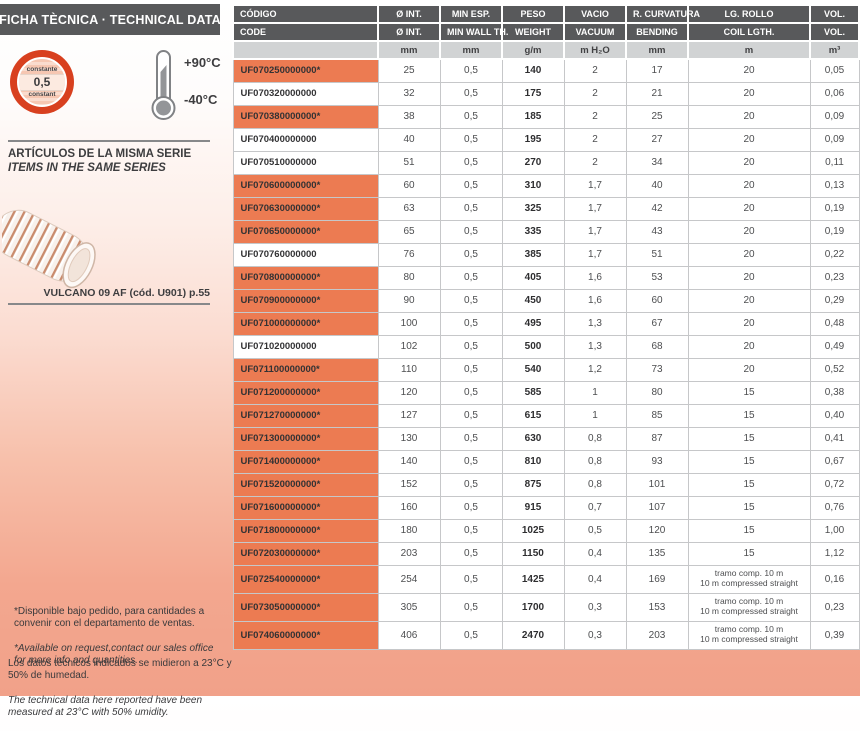 Image resolution: width=860 pixels, height=731 pixels. What do you see at coordinates (305, 70) in the screenshot?
I see `code-cell: UF070250000000*` at bounding box center [305, 70].